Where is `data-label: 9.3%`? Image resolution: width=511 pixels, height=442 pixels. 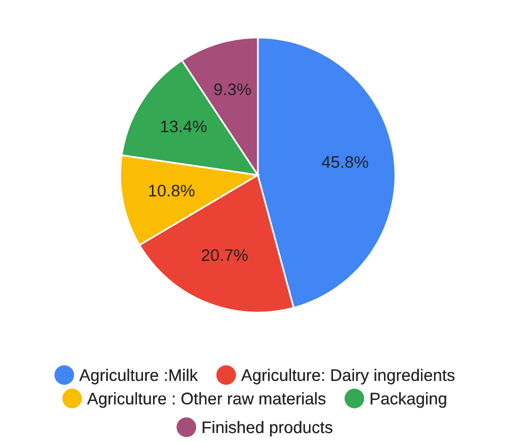 data-label: 9.3% is located at coordinates (232, 89).